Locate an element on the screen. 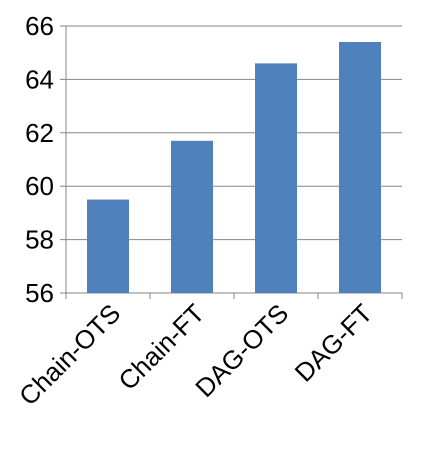  y-tick-label: 64 is located at coordinates (39, 79).